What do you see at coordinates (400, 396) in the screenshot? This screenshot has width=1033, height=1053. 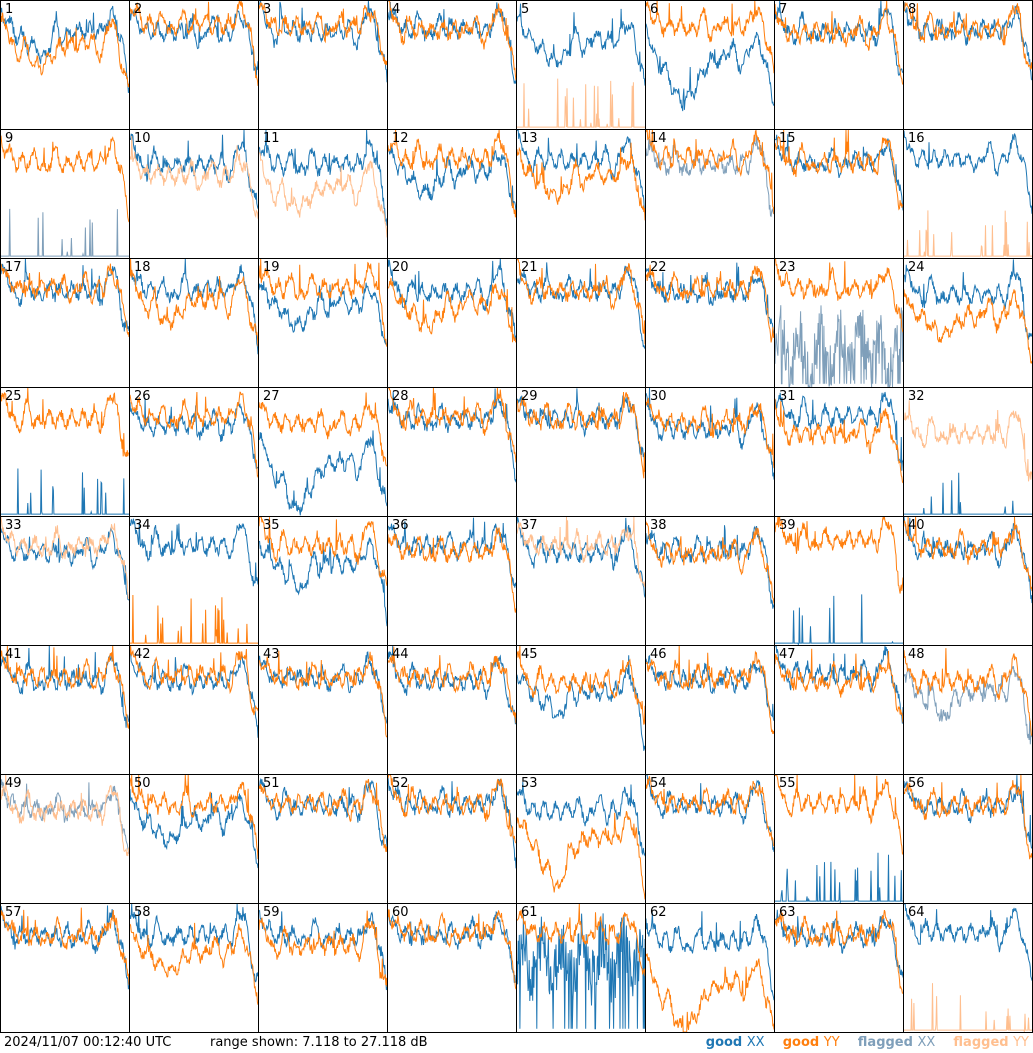 I see `panel-label: 28` at bounding box center [400, 396].